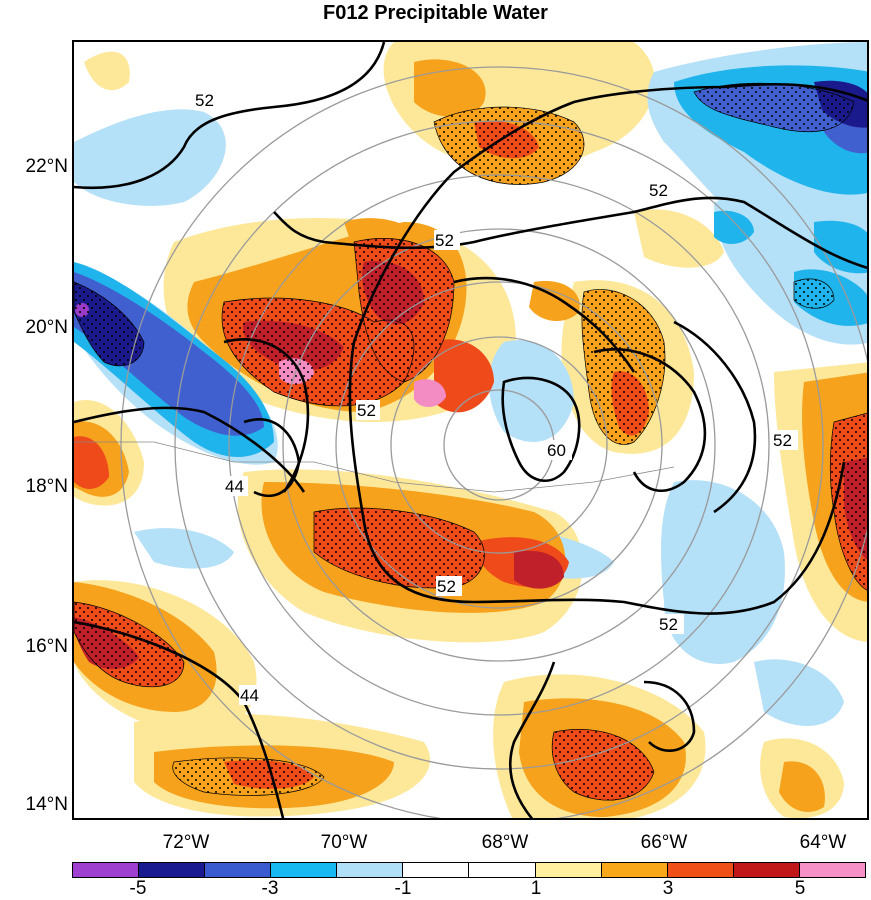  What do you see at coordinates (664, 842) in the screenshot?
I see `lon-label: 66°W` at bounding box center [664, 842].